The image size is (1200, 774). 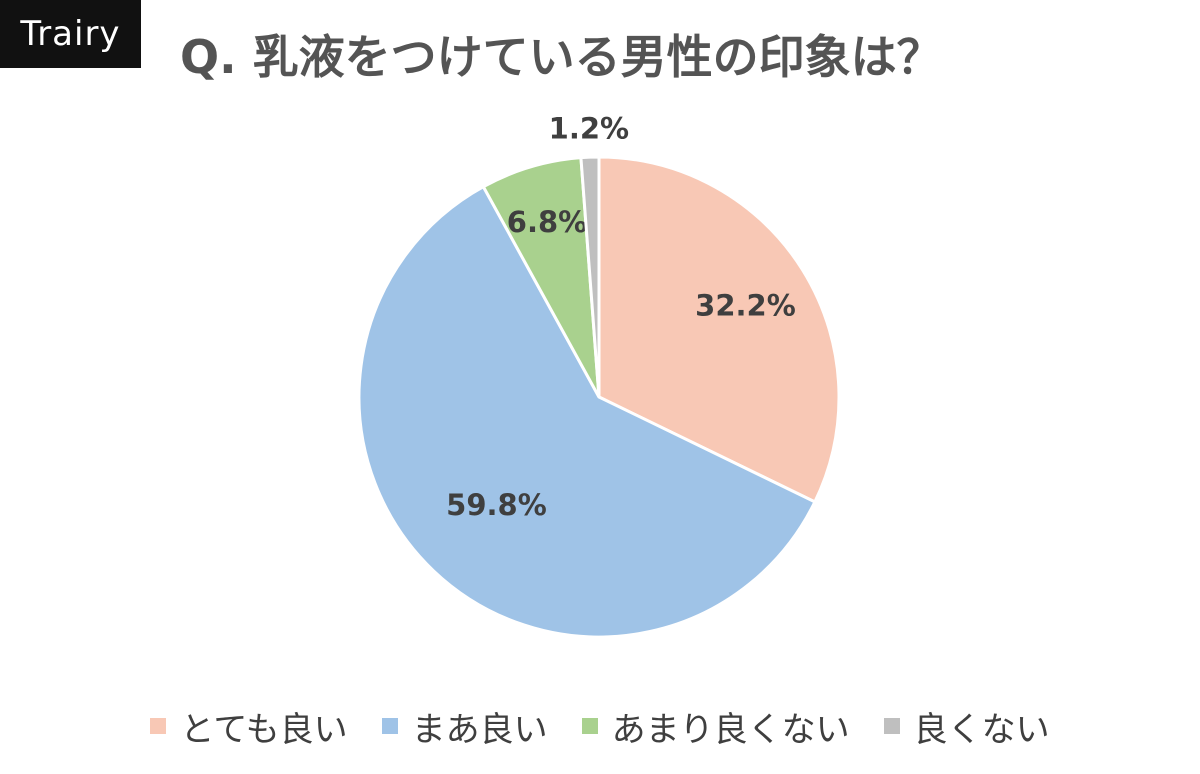 I want to click on data-label: 32.2%, so click(x=745, y=305).